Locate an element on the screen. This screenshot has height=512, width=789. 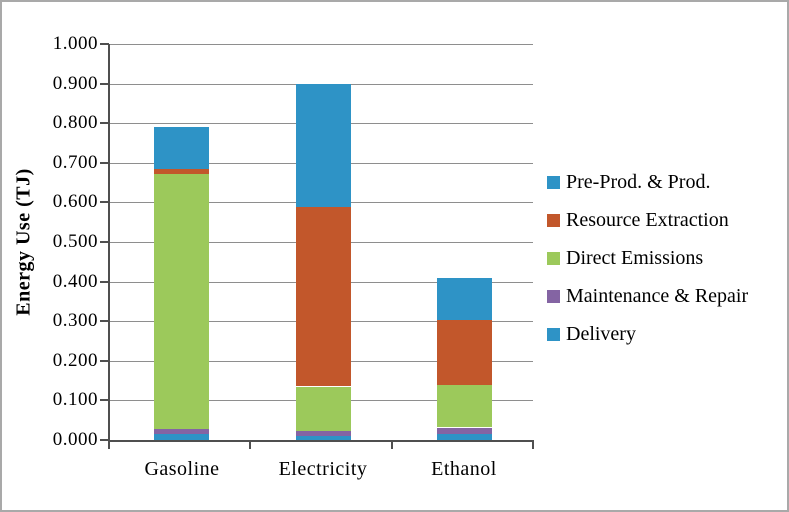
bar-electricity-direct-emissions is located at coordinates (323, 409).